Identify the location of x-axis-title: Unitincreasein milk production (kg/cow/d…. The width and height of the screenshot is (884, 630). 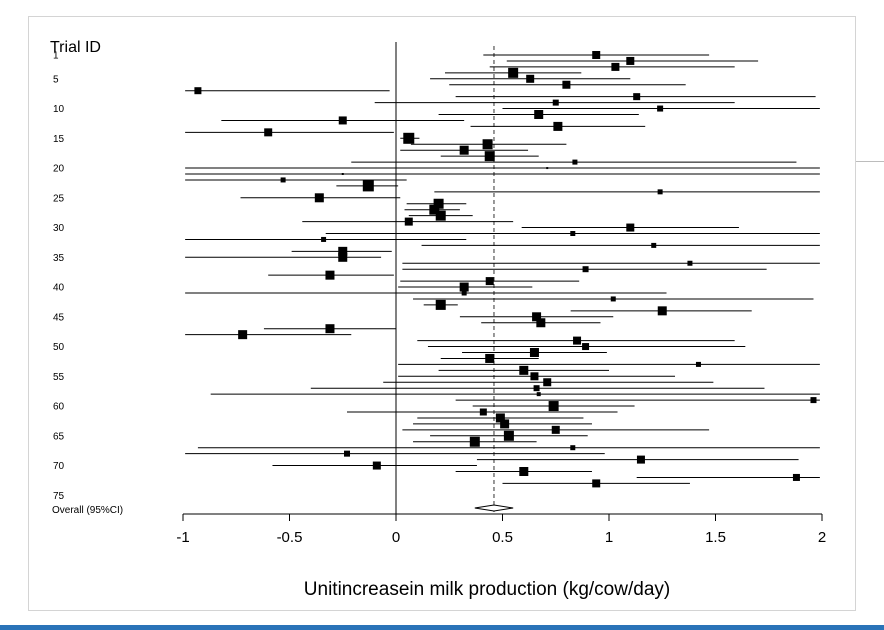
(487, 589).